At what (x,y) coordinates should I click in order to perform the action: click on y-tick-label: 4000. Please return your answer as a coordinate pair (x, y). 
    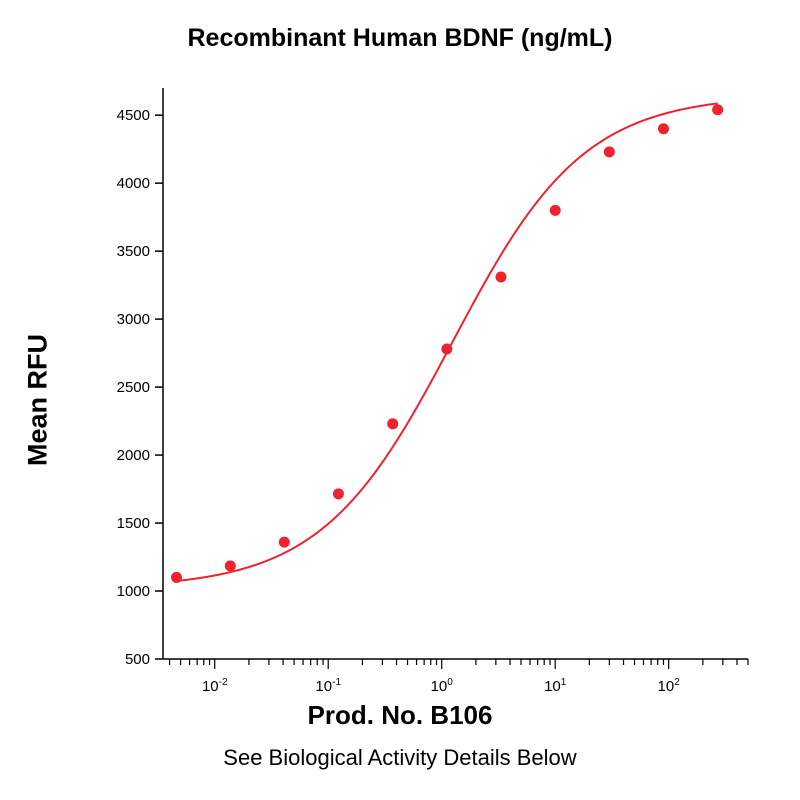
    Looking at the image, I should click on (133, 183).